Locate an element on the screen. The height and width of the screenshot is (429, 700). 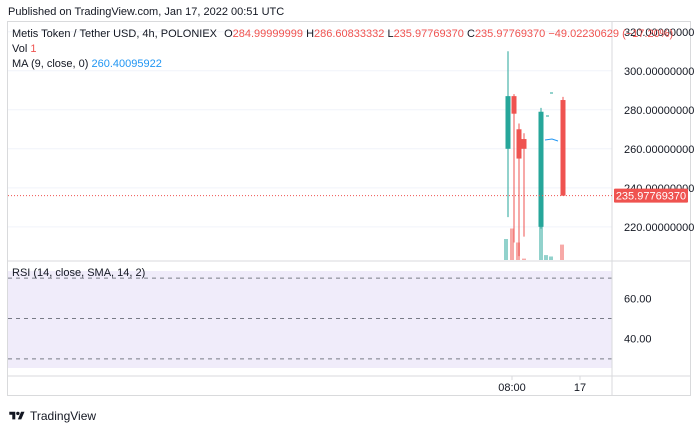
rsi-tick-label: 60.00 is located at coordinates (638, 299).